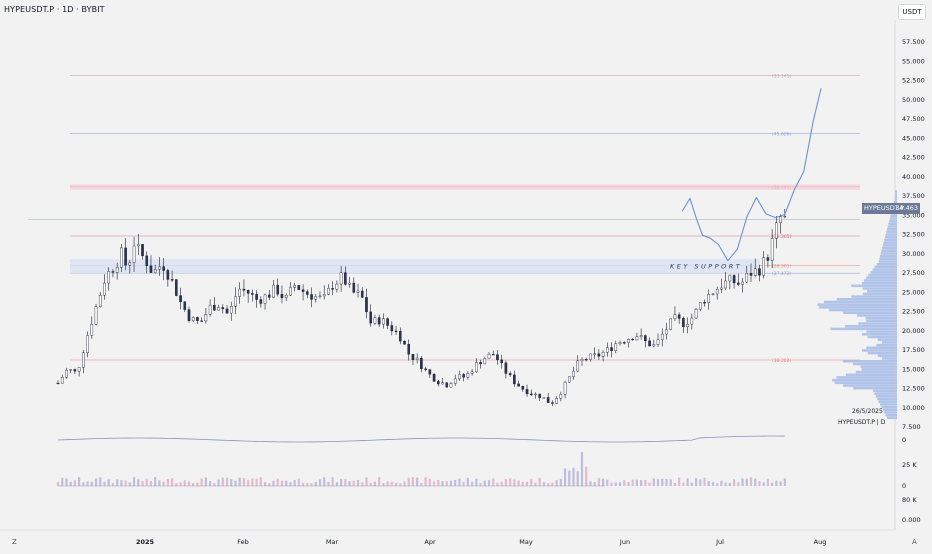  Describe the element at coordinates (430, 542) in the screenshot. I see `x-tick-label: Apr` at that location.